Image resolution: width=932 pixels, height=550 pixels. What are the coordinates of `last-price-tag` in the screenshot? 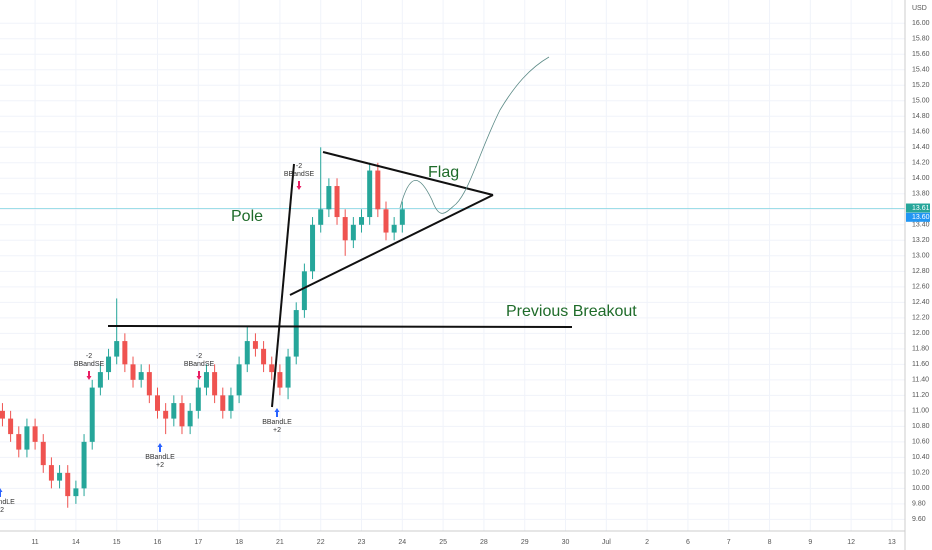 It's located at (918, 208).